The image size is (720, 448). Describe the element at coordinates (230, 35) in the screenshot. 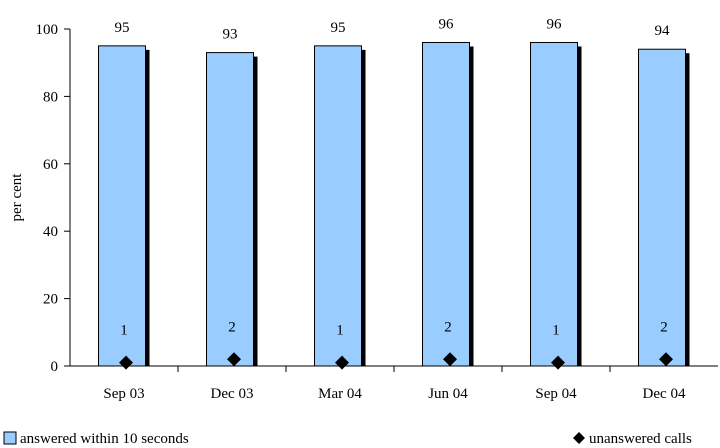

I see `bar-value-label: 93` at that location.